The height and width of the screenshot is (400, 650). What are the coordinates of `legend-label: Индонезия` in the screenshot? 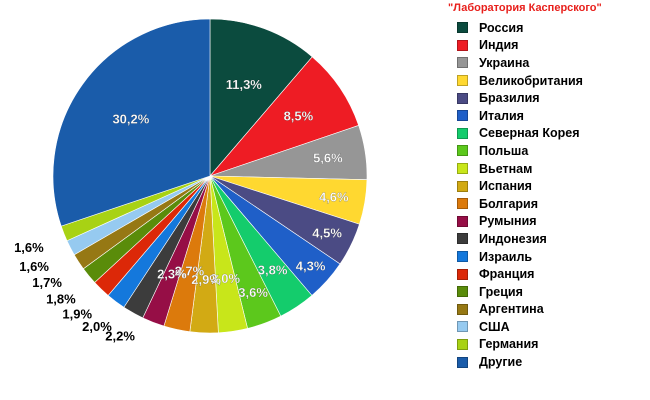 It's located at (513, 238).